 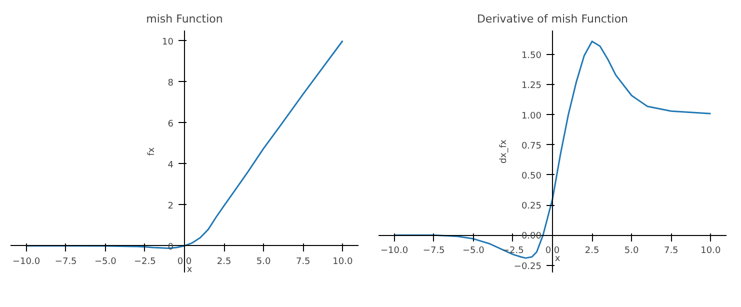 What do you see at coordinates (531, 176) in the screenshot?
I see `y-tick-label: 0.50` at bounding box center [531, 176].